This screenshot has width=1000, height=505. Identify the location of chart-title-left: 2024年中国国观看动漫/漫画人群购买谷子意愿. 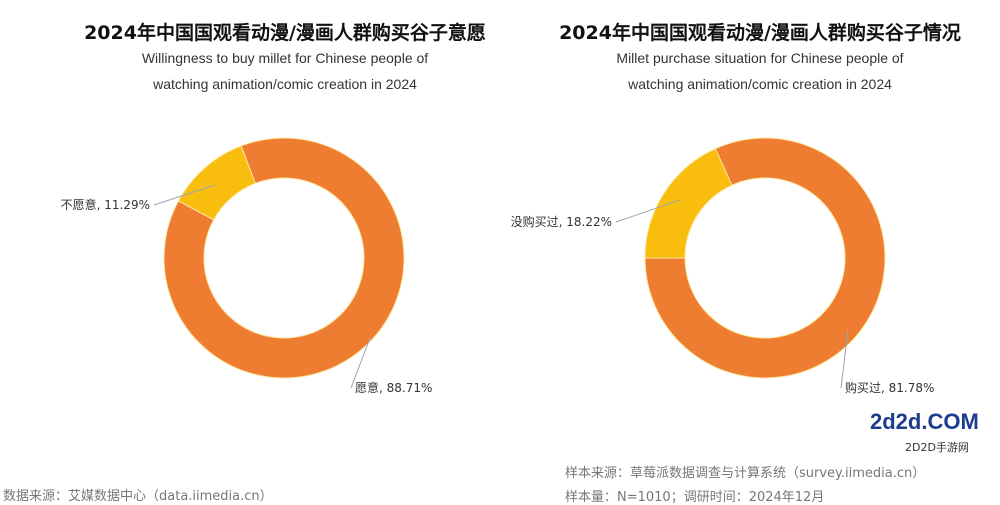
(285, 33).